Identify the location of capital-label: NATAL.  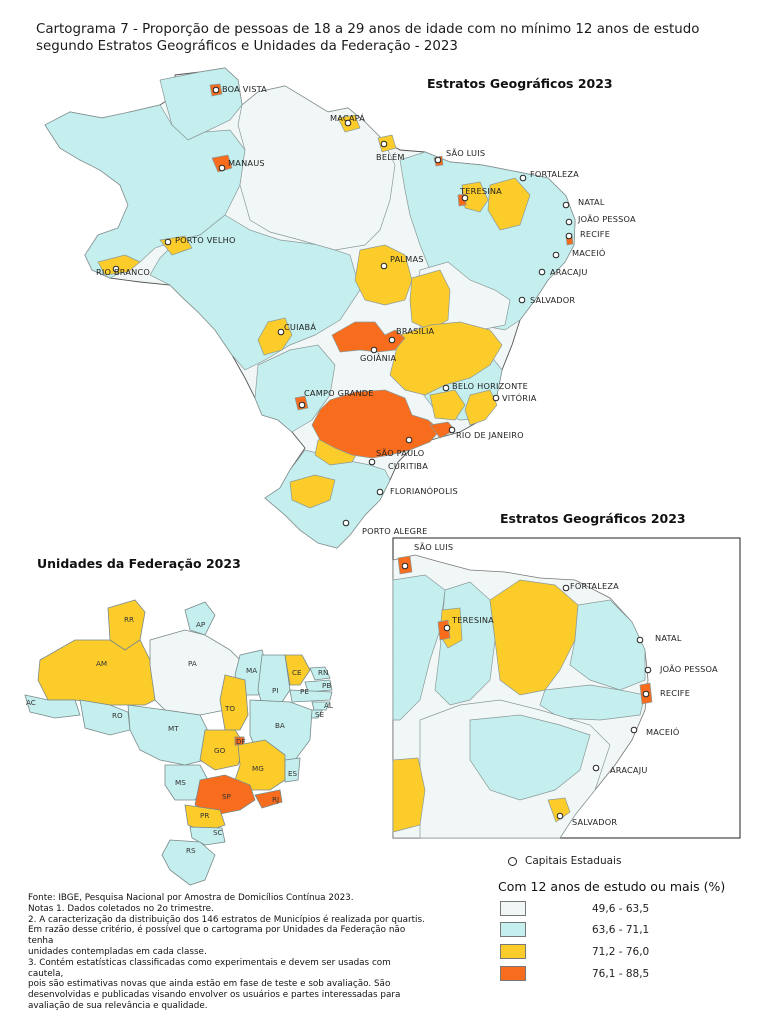
(591, 202).